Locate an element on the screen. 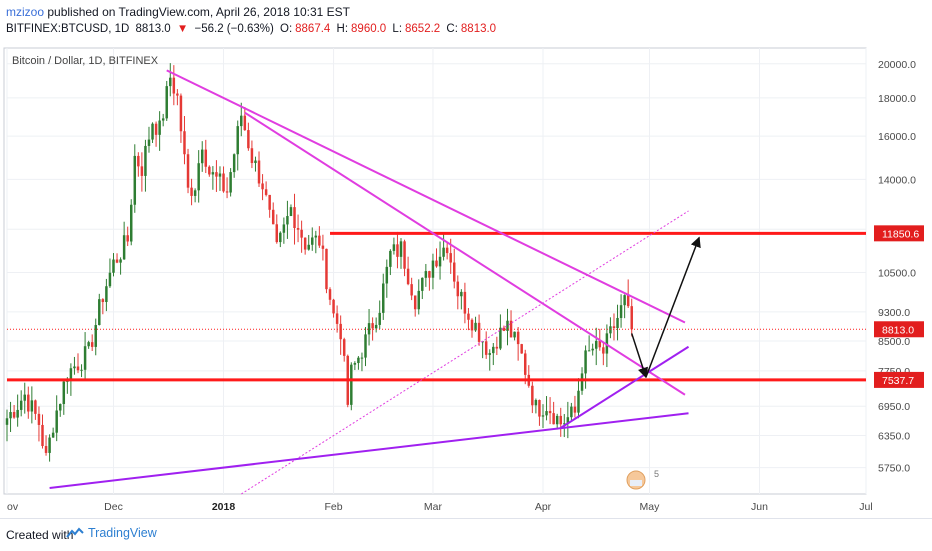 This screenshot has height=551, width=932. y-tick-label: 8500.0 is located at coordinates (894, 342).